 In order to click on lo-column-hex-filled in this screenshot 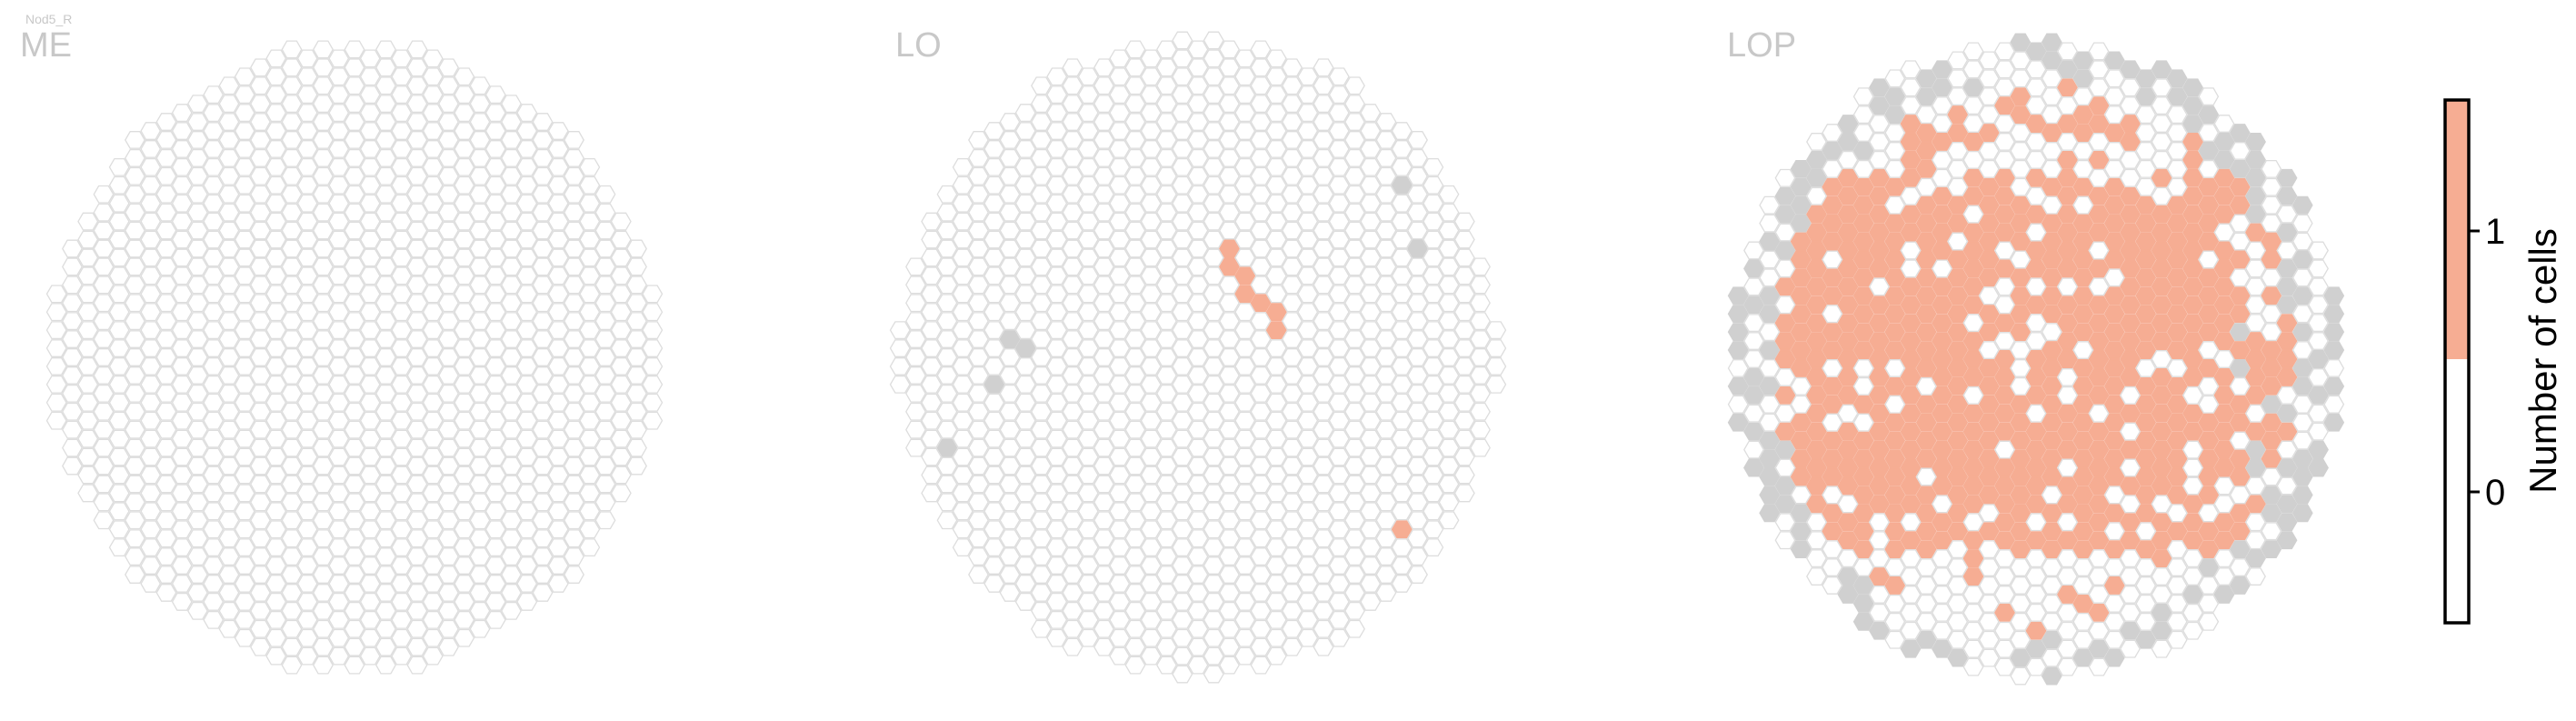, I will do `click(1229, 248)`.